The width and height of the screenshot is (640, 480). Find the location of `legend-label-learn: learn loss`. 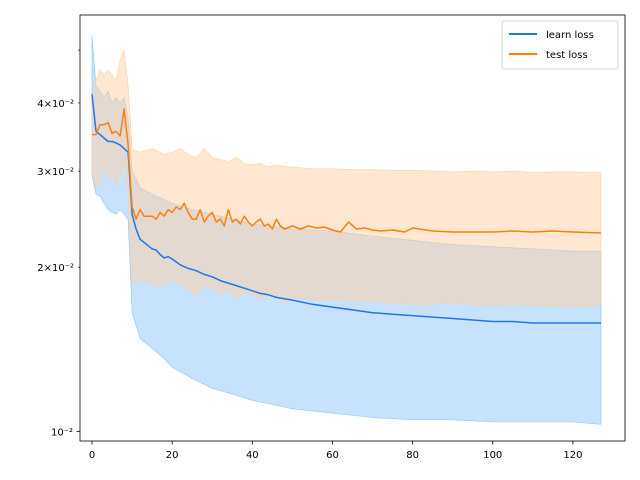

legend-label-learn: learn loss is located at coordinates (570, 35).